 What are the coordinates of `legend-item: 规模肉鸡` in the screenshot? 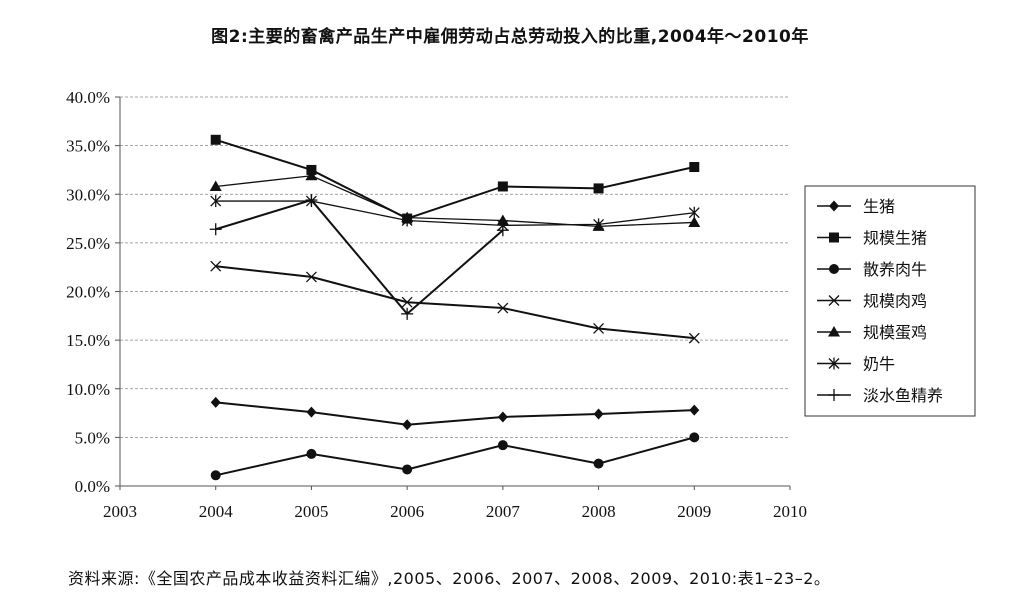 It's located at (872, 301).